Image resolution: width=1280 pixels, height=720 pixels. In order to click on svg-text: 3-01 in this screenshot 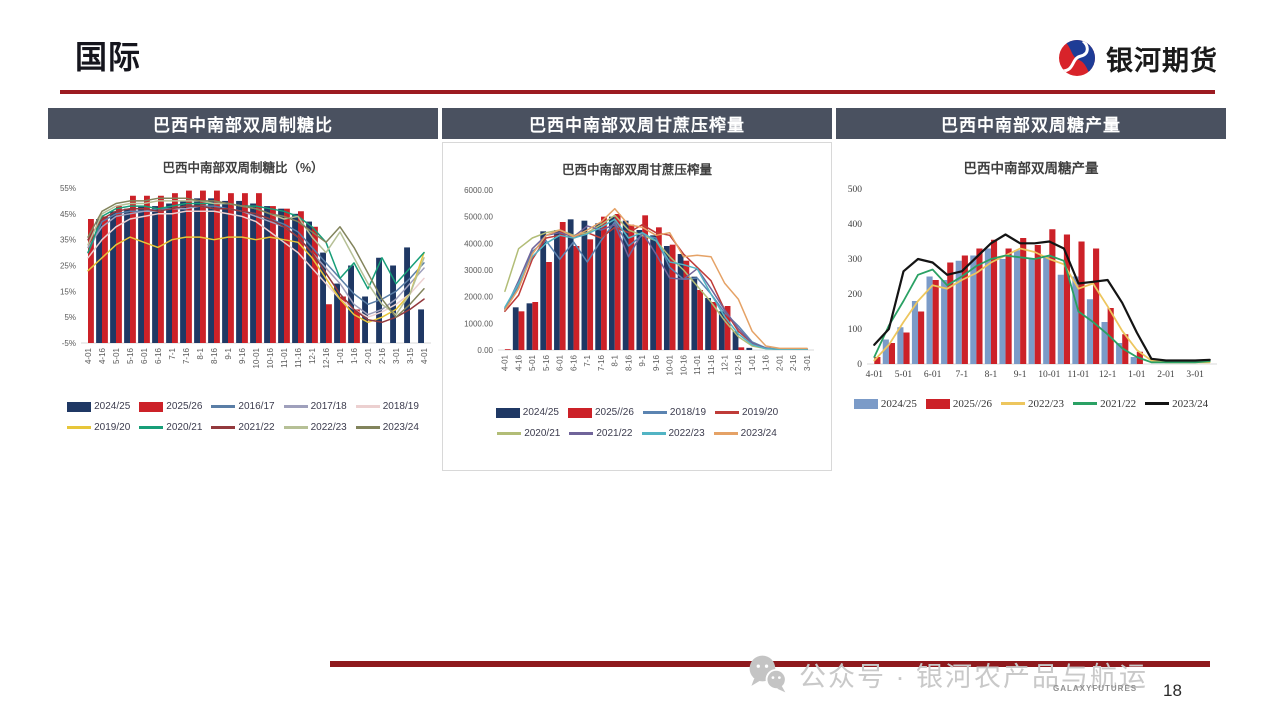, I will do `click(1195, 375)`.